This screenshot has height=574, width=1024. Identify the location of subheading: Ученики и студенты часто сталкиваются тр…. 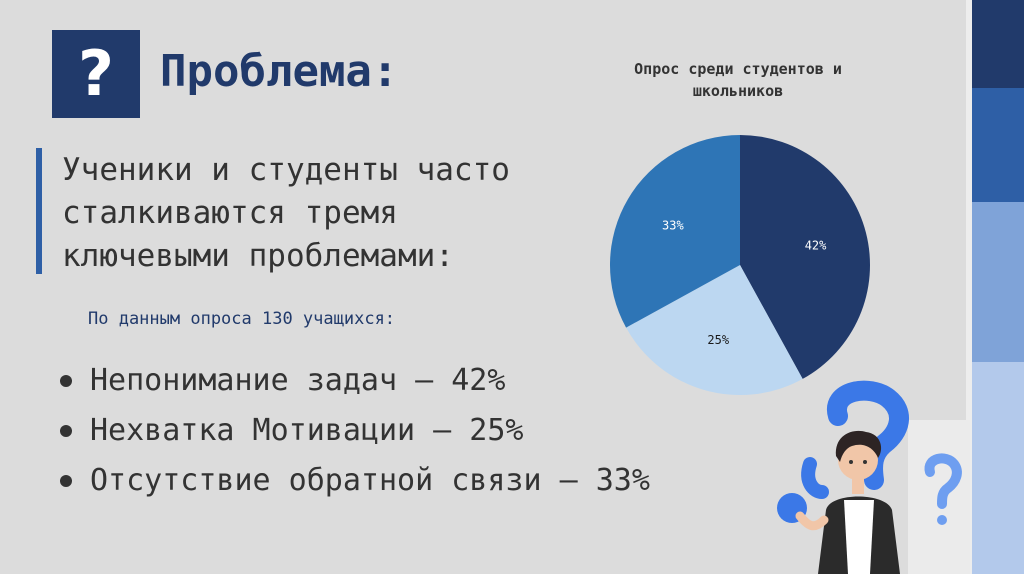
(342, 213).